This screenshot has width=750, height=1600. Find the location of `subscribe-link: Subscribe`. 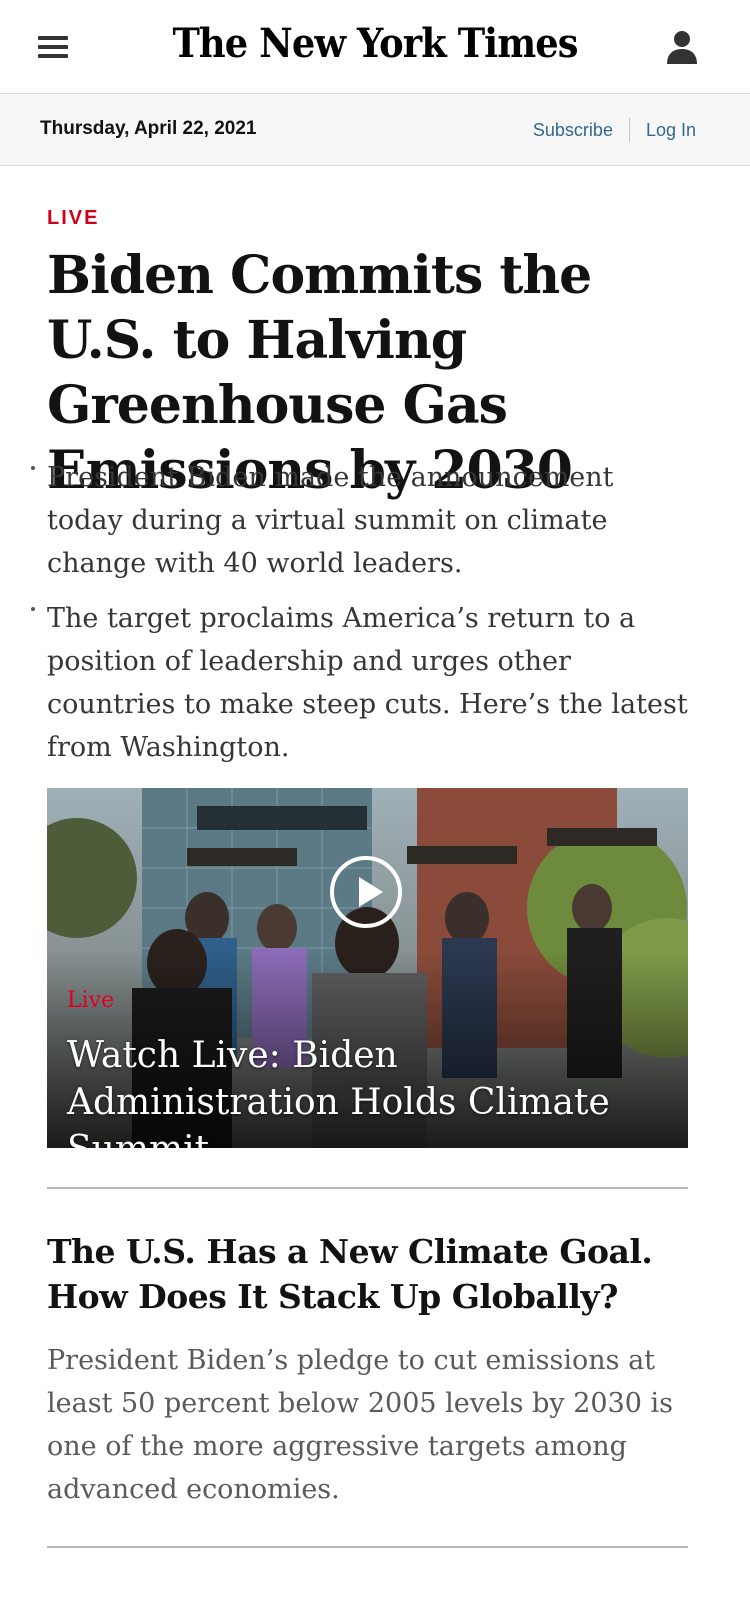

subscribe-link: Subscribe is located at coordinates (572, 129).